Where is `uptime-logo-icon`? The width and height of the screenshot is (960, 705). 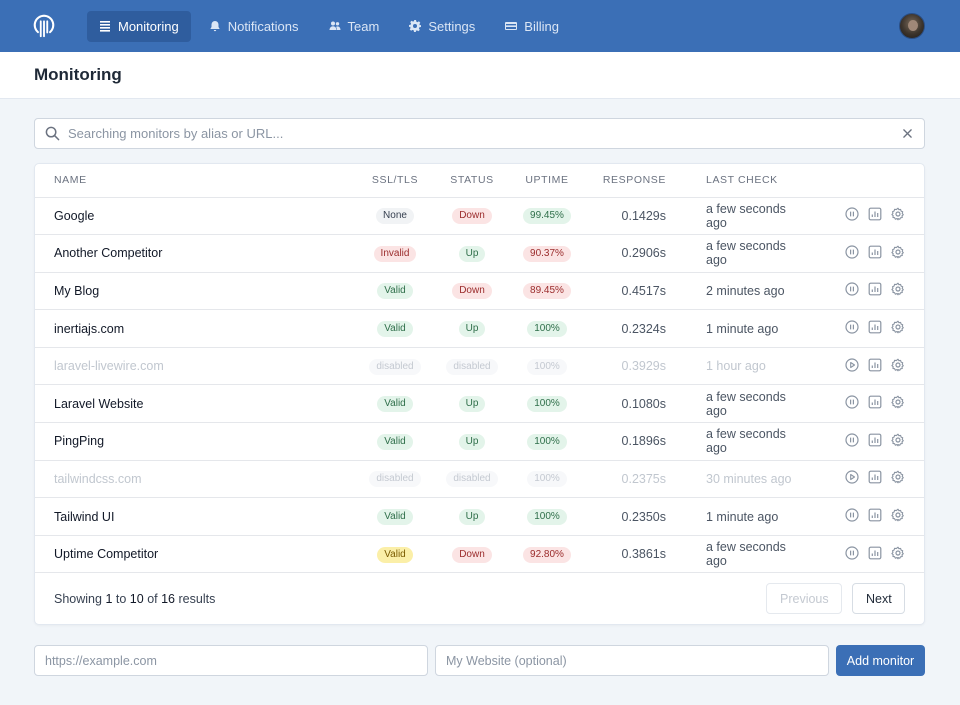 uptime-logo-icon is located at coordinates (44, 26).